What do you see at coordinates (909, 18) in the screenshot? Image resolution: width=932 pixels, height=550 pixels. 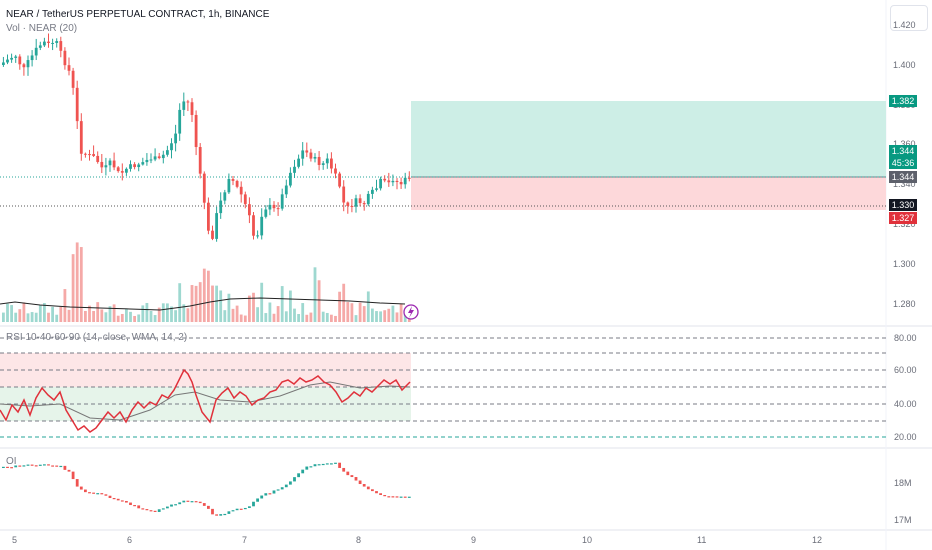 I see `chart-settings-button` at bounding box center [909, 18].